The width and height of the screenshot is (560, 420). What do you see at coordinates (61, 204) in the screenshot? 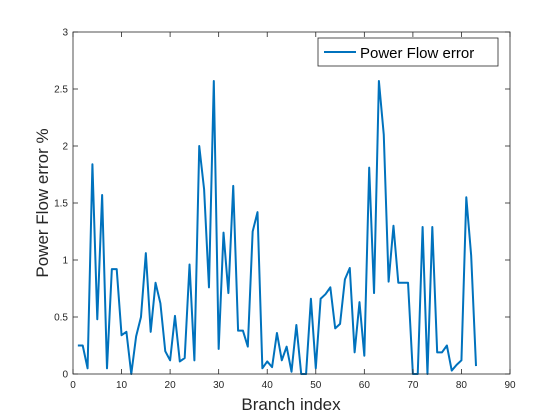
I see `y-tick-label: 1.5` at bounding box center [61, 204].